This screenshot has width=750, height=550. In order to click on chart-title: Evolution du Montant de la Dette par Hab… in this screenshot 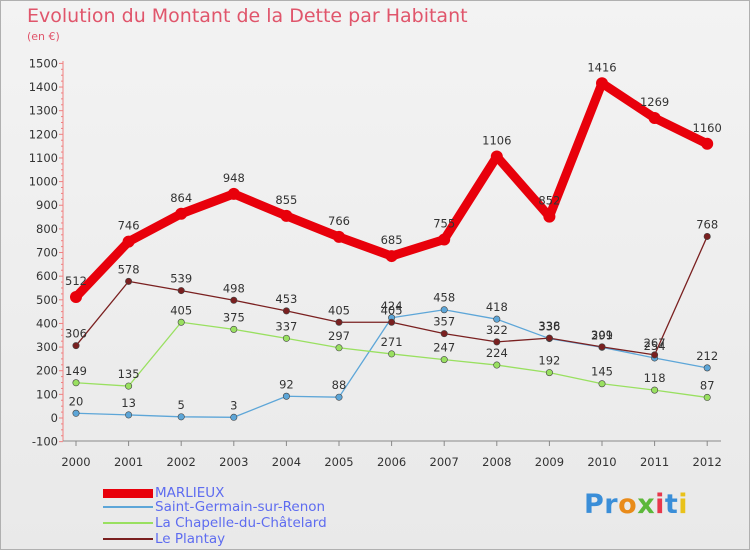, I will do `click(247, 16)`.